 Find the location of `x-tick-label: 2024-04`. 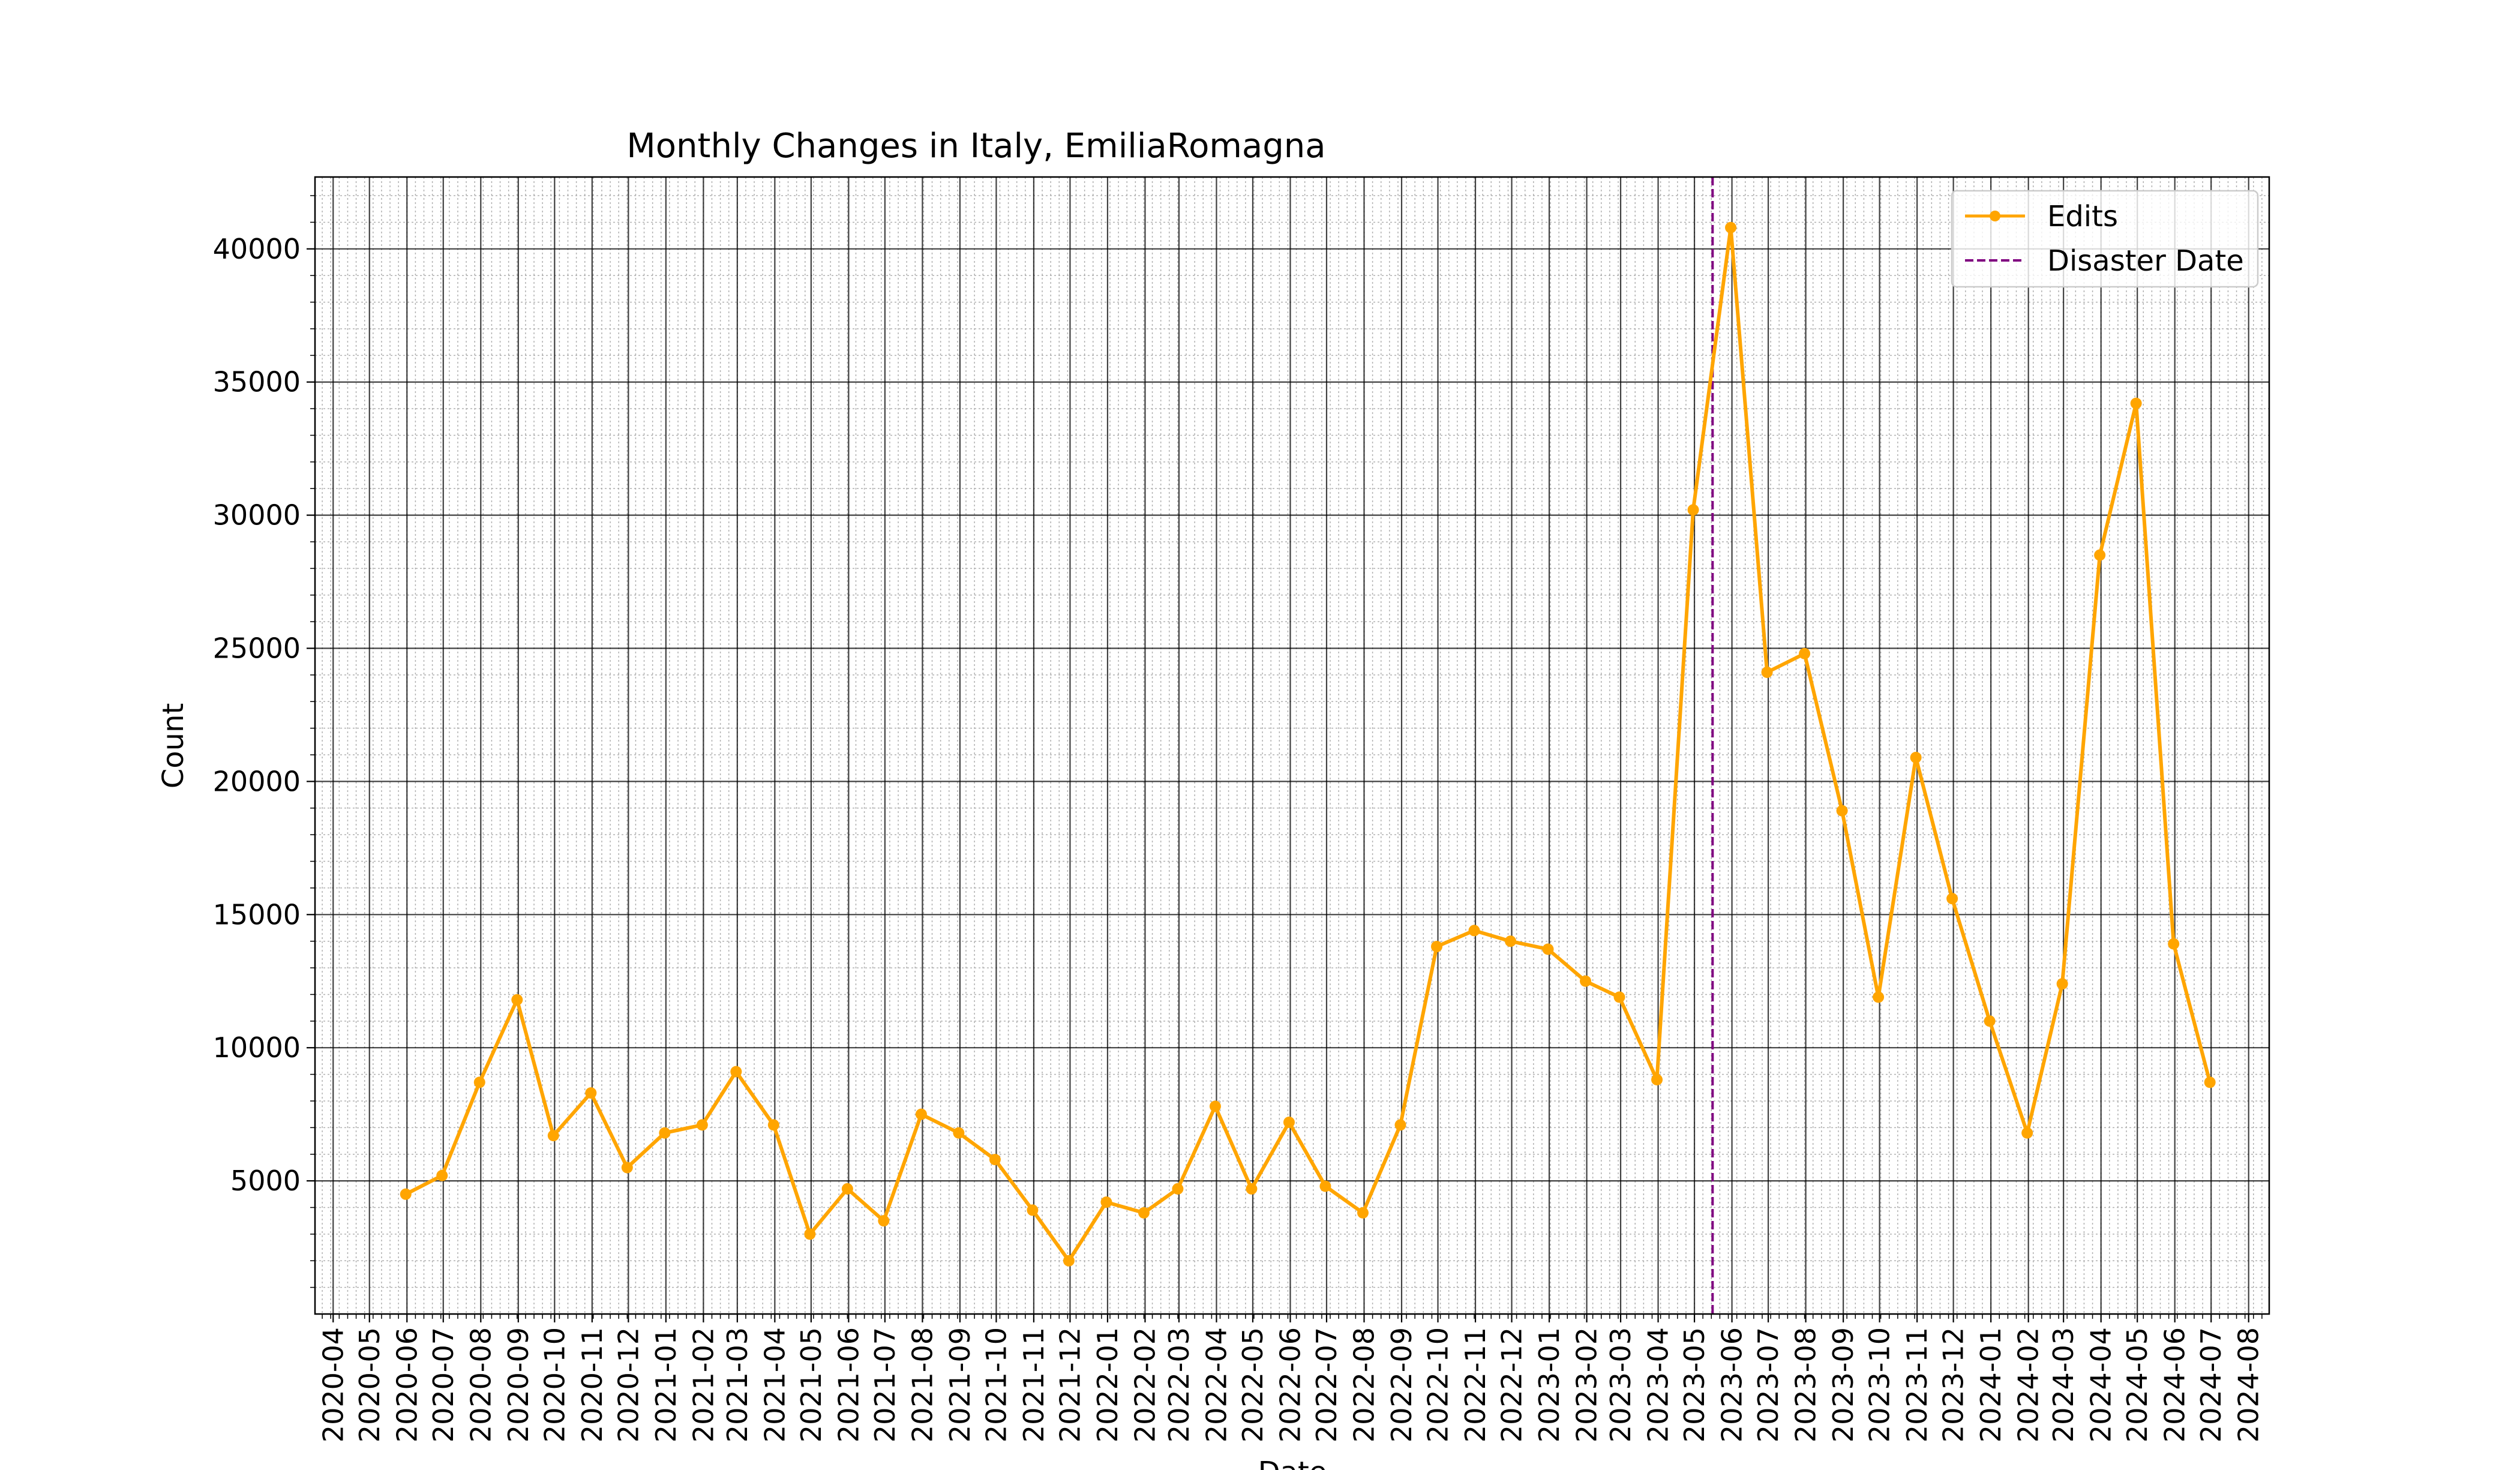

x-tick-label: 2024-04 is located at coordinates (2101, 1384).